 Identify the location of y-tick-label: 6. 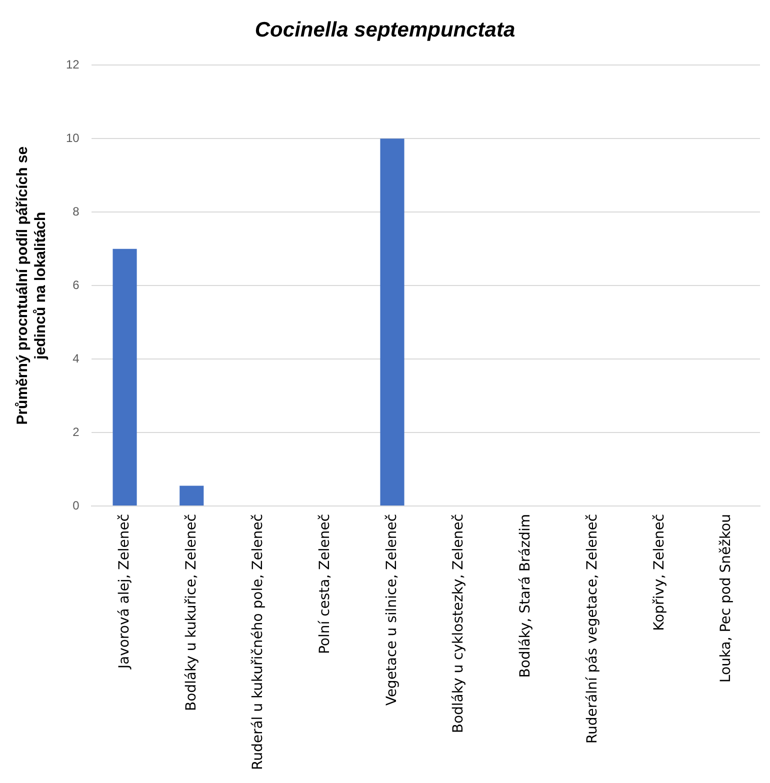
(76, 285).